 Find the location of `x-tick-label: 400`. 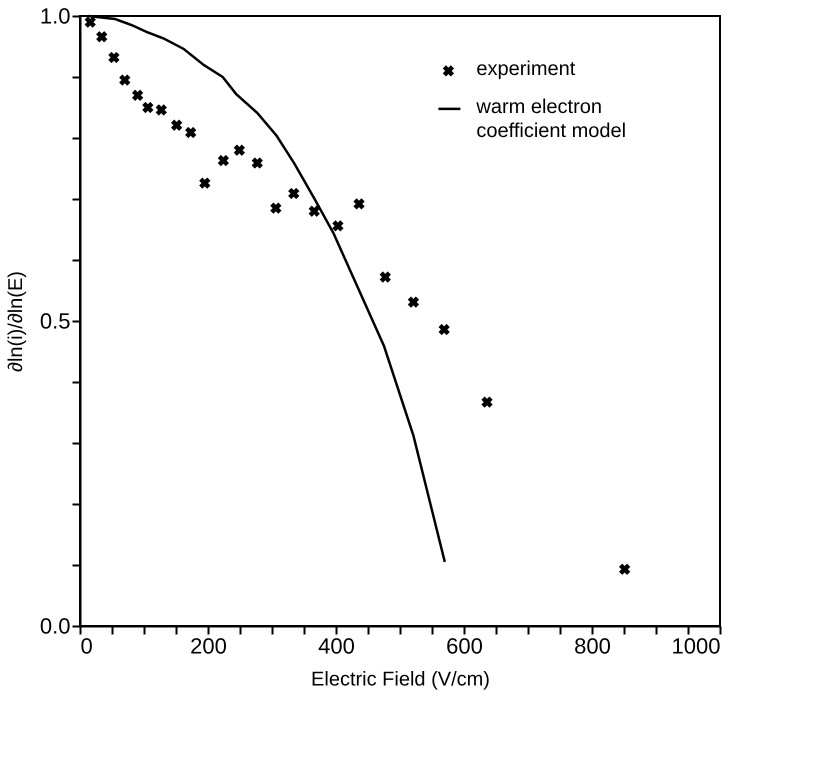

x-tick-label: 400 is located at coordinates (336, 646).